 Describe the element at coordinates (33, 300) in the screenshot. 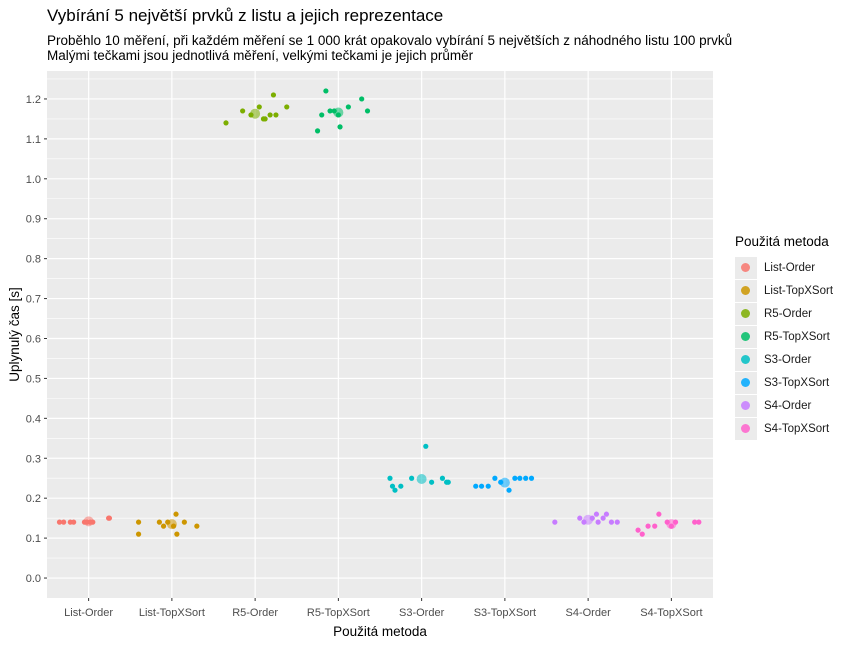

I see `y-tick-label: 0.7` at that location.